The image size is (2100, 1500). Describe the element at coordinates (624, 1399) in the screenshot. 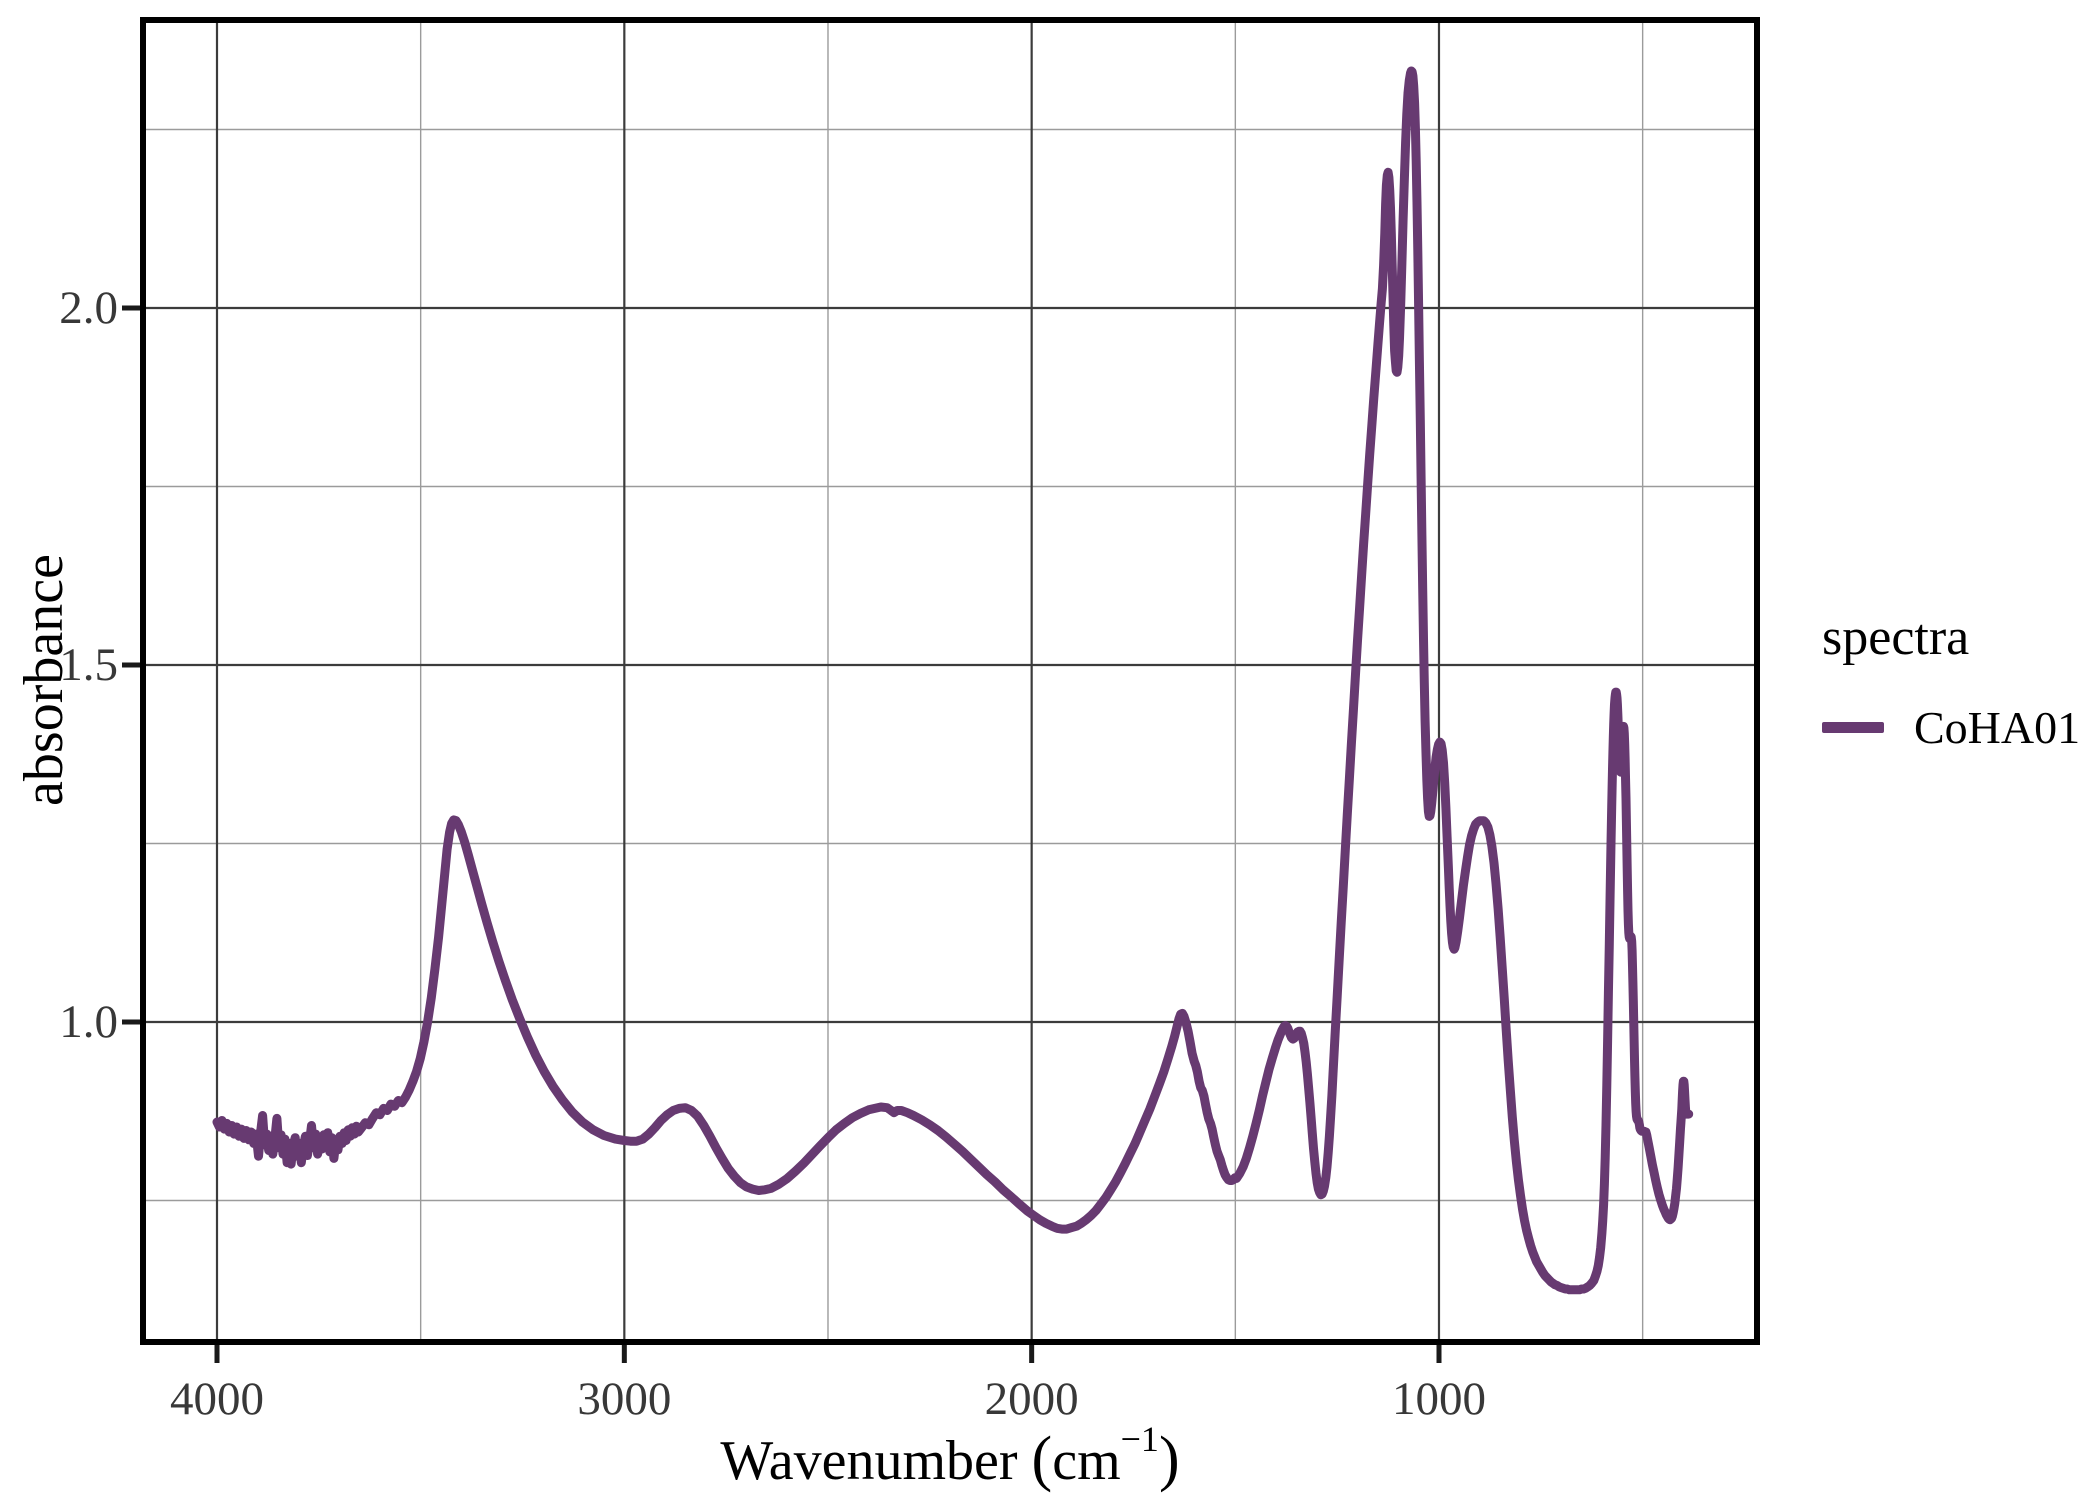

I see `x-tick-label: 3000` at that location.